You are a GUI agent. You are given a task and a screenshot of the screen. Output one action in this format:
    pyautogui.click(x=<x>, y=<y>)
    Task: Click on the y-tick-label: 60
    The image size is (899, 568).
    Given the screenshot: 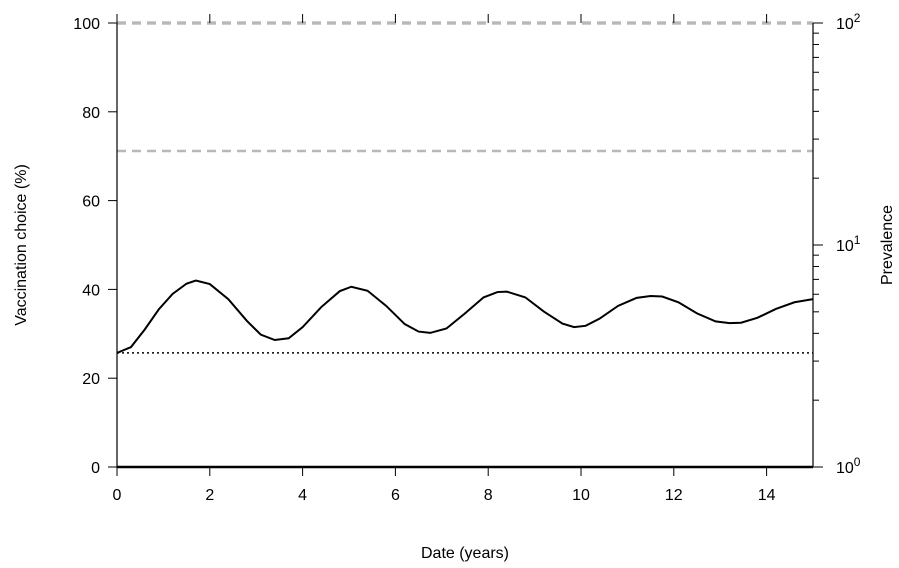 What is the action you would take?
    pyautogui.click(x=91, y=202)
    